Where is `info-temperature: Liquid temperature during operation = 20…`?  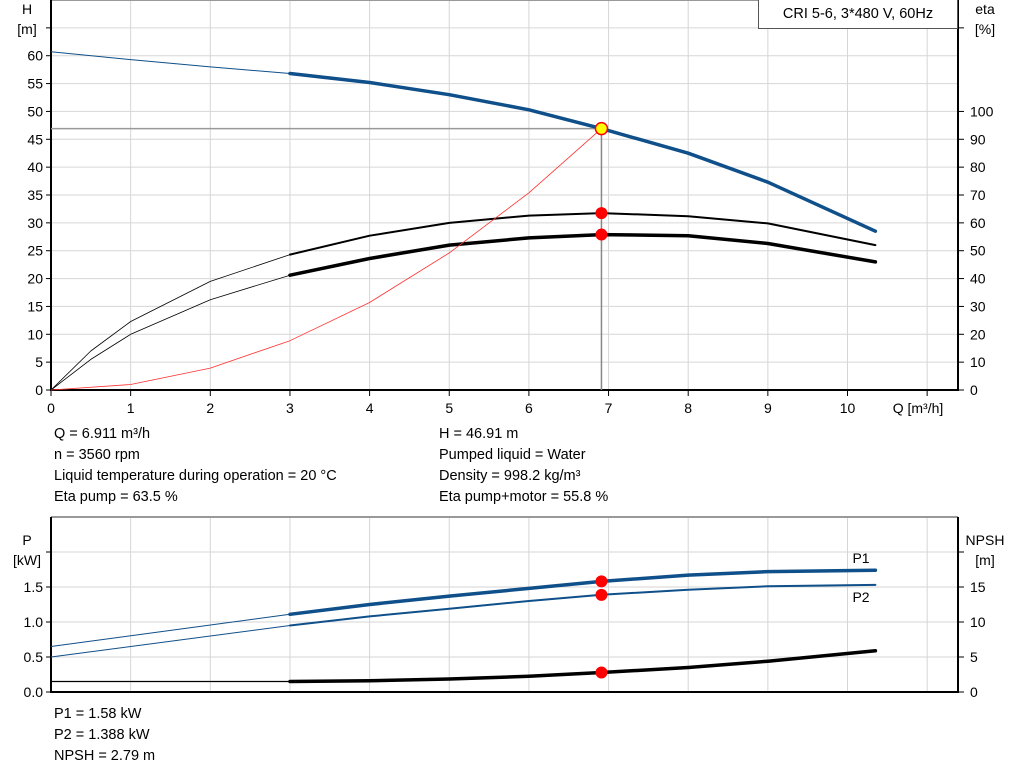
info-temperature: Liquid temperature during operation = 20… is located at coordinates (195, 476).